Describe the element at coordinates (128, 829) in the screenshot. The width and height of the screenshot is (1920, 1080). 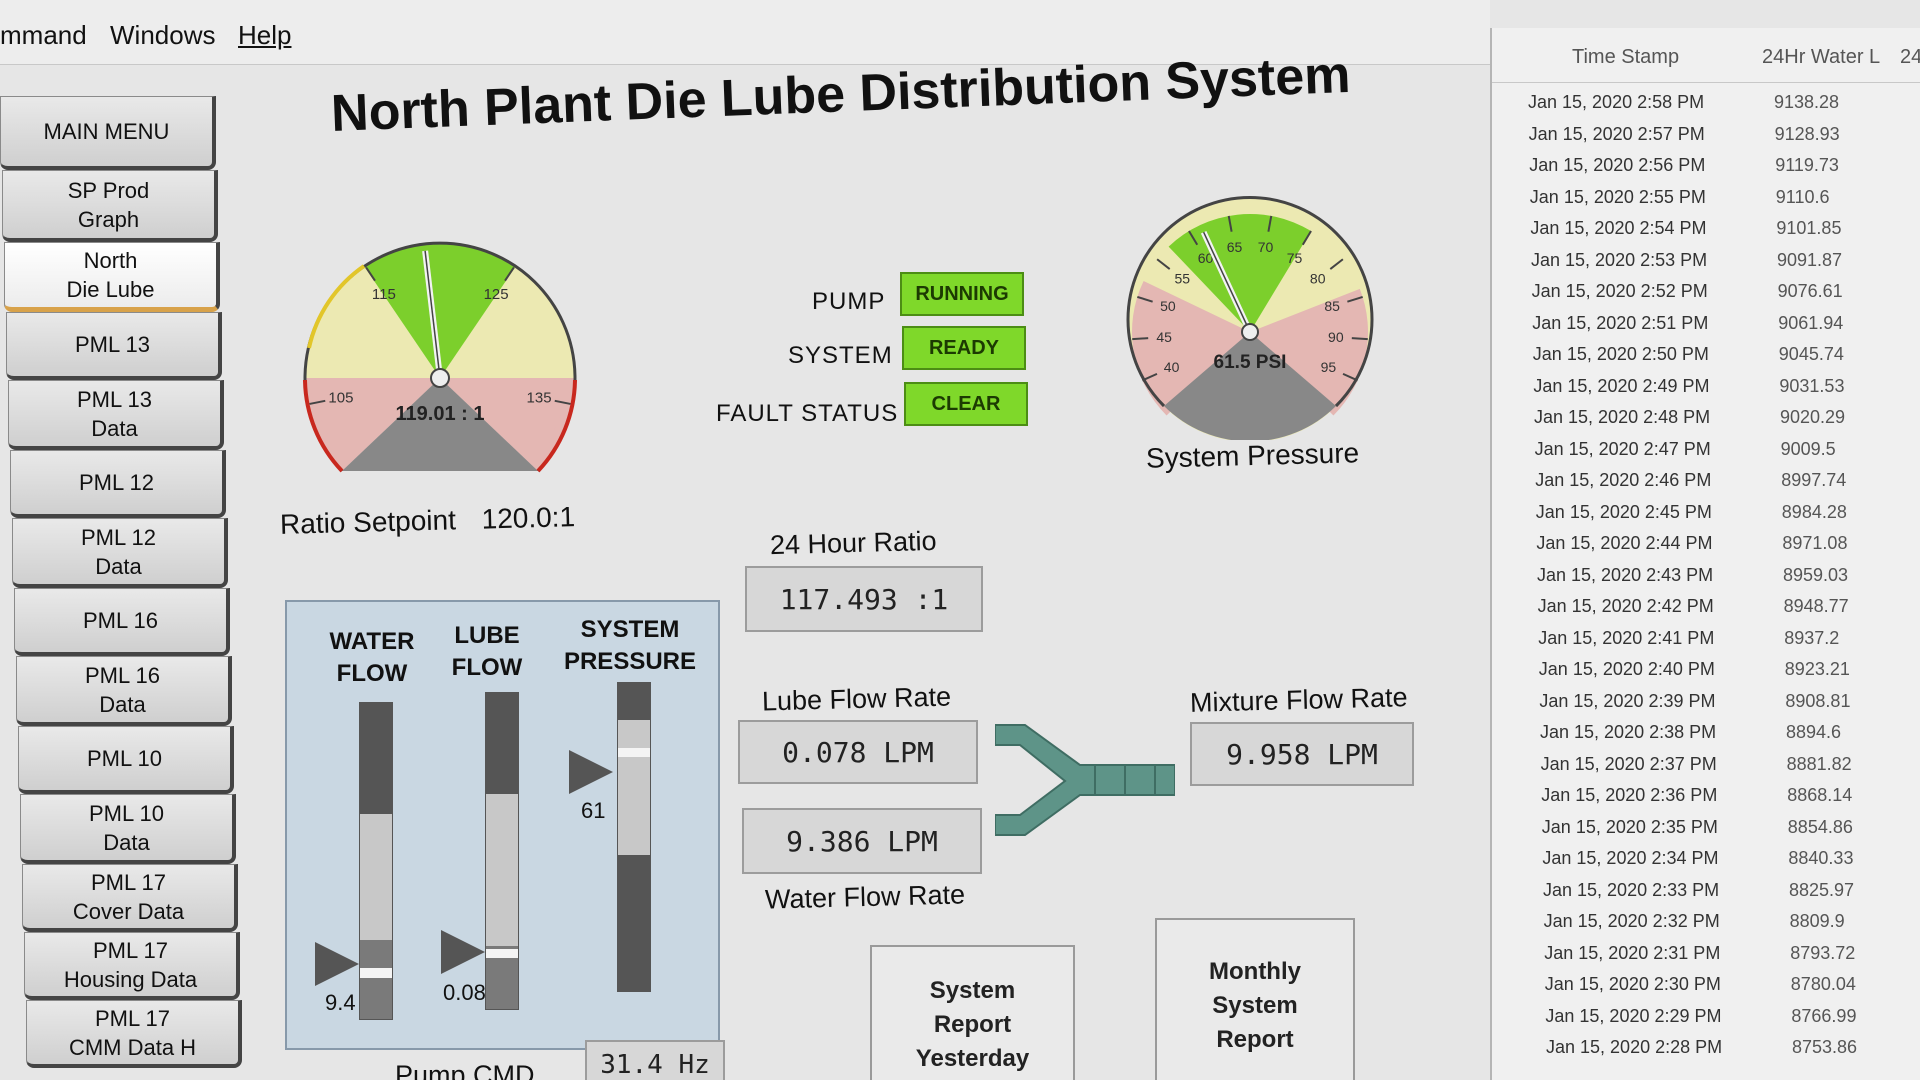
I see `sidebar-item-pml-10-data: PML 10 Data` at that location.